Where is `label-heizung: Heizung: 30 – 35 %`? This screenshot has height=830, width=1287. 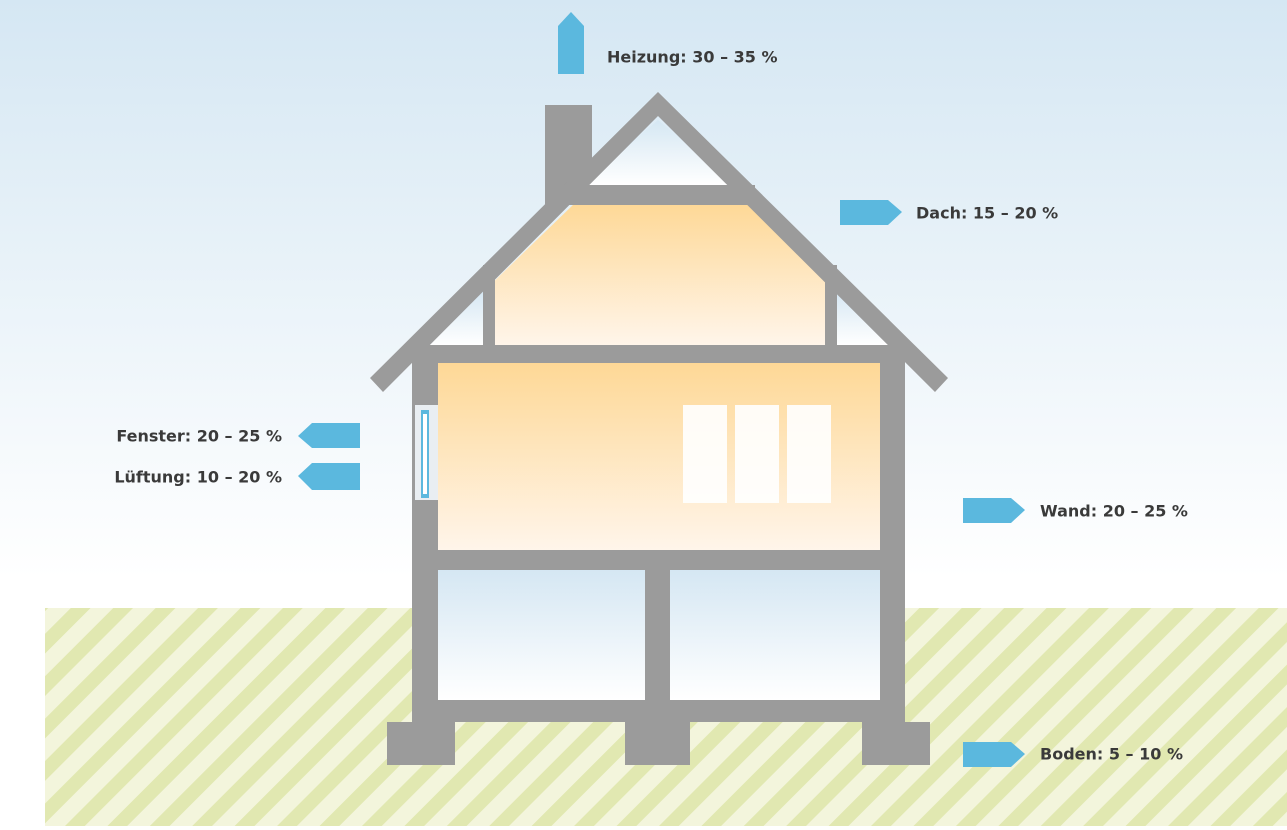
label-heizung: Heizung: 30 – 35 % is located at coordinates (692, 57).